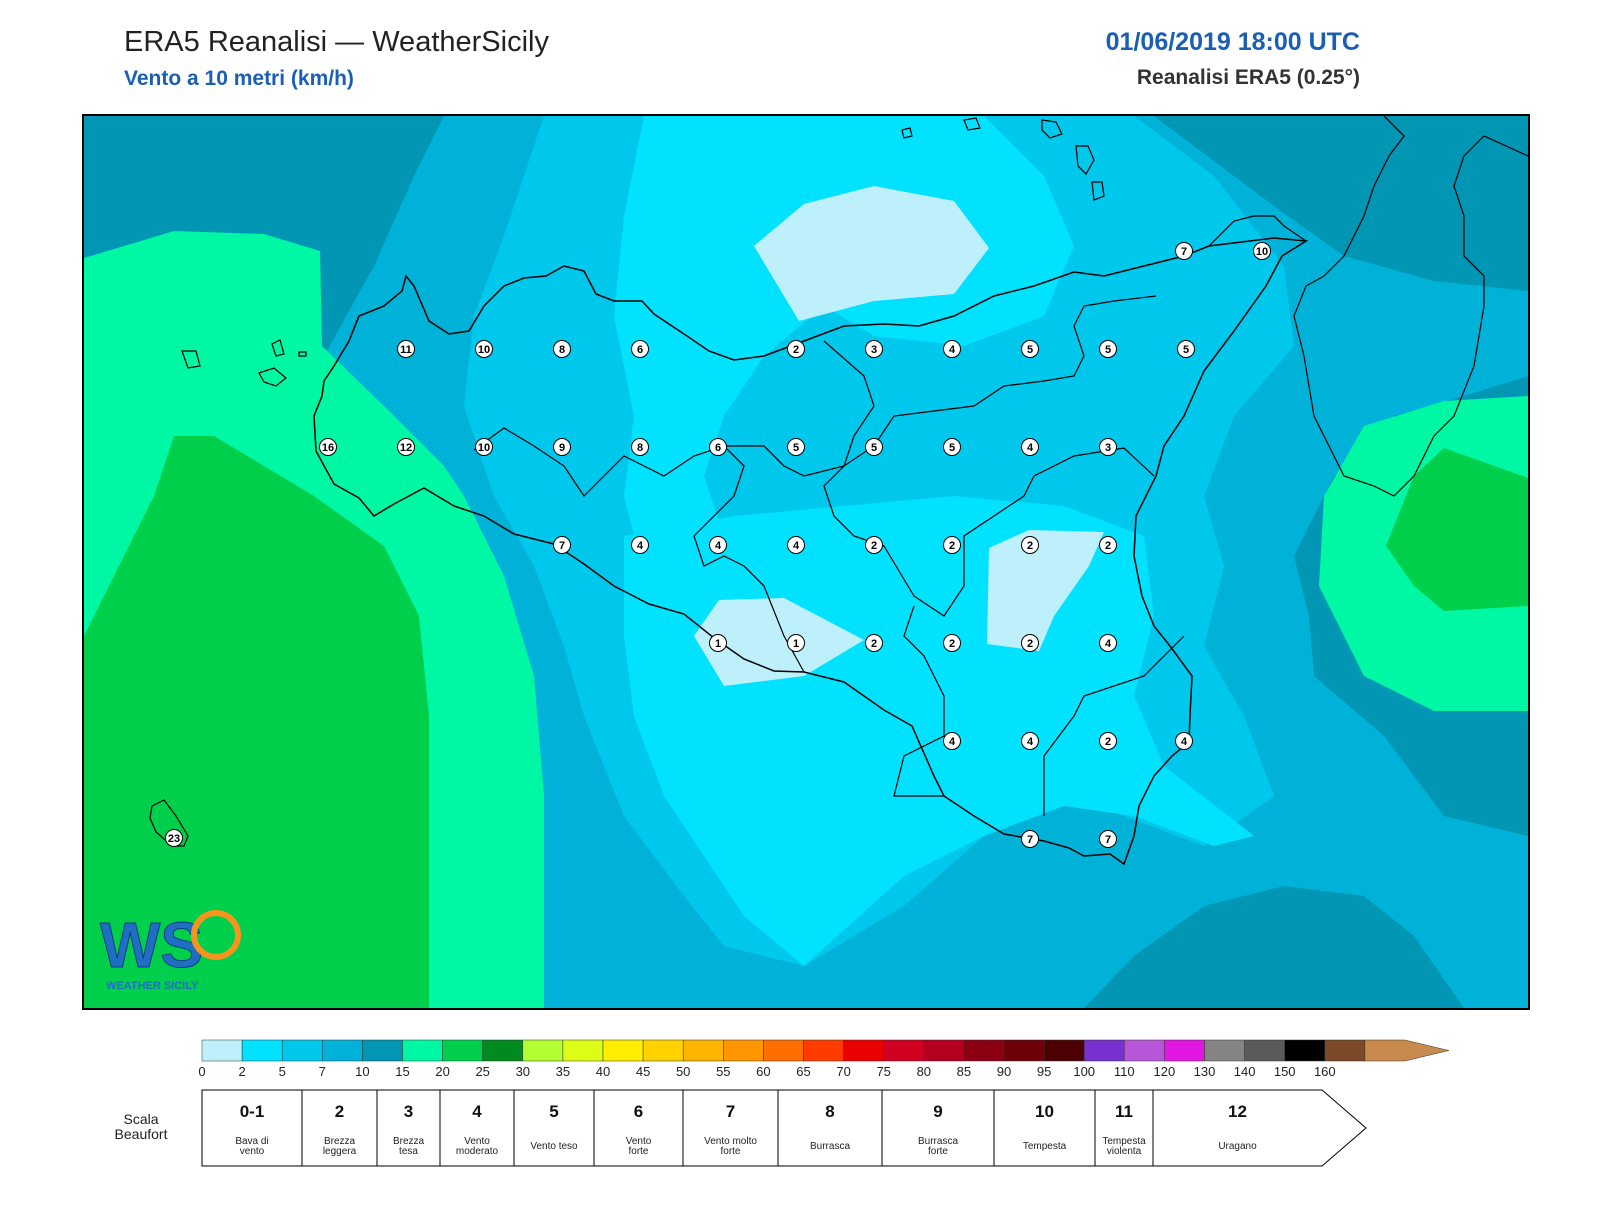 This screenshot has width=1600, height=1205. What do you see at coordinates (1004, 1071) in the screenshot?
I see `colorbar-tick-label: 90` at bounding box center [1004, 1071].